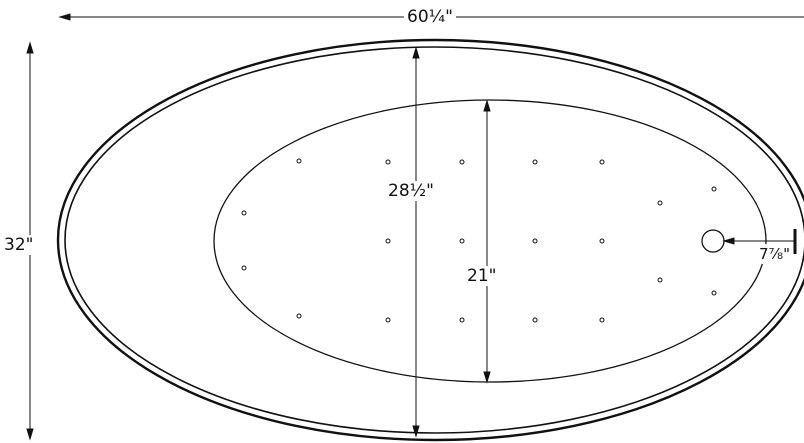 The width and height of the screenshot is (804, 443). What do you see at coordinates (487, 241) in the screenshot?
I see `basin-width-dimension-line` at bounding box center [487, 241].